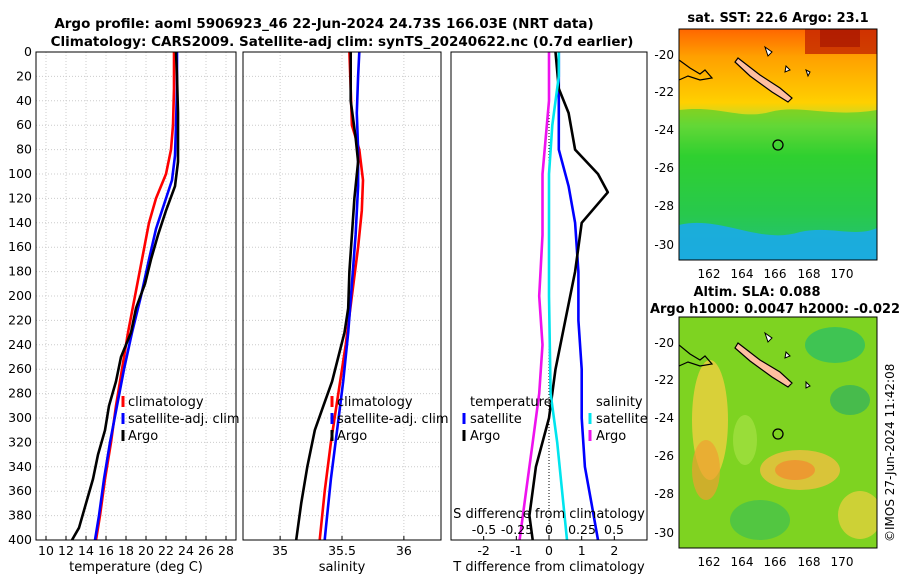 This screenshot has width=900, height=580. Describe the element at coordinates (20, 441) in the screenshot. I see `ytick-label: 320` at that location.